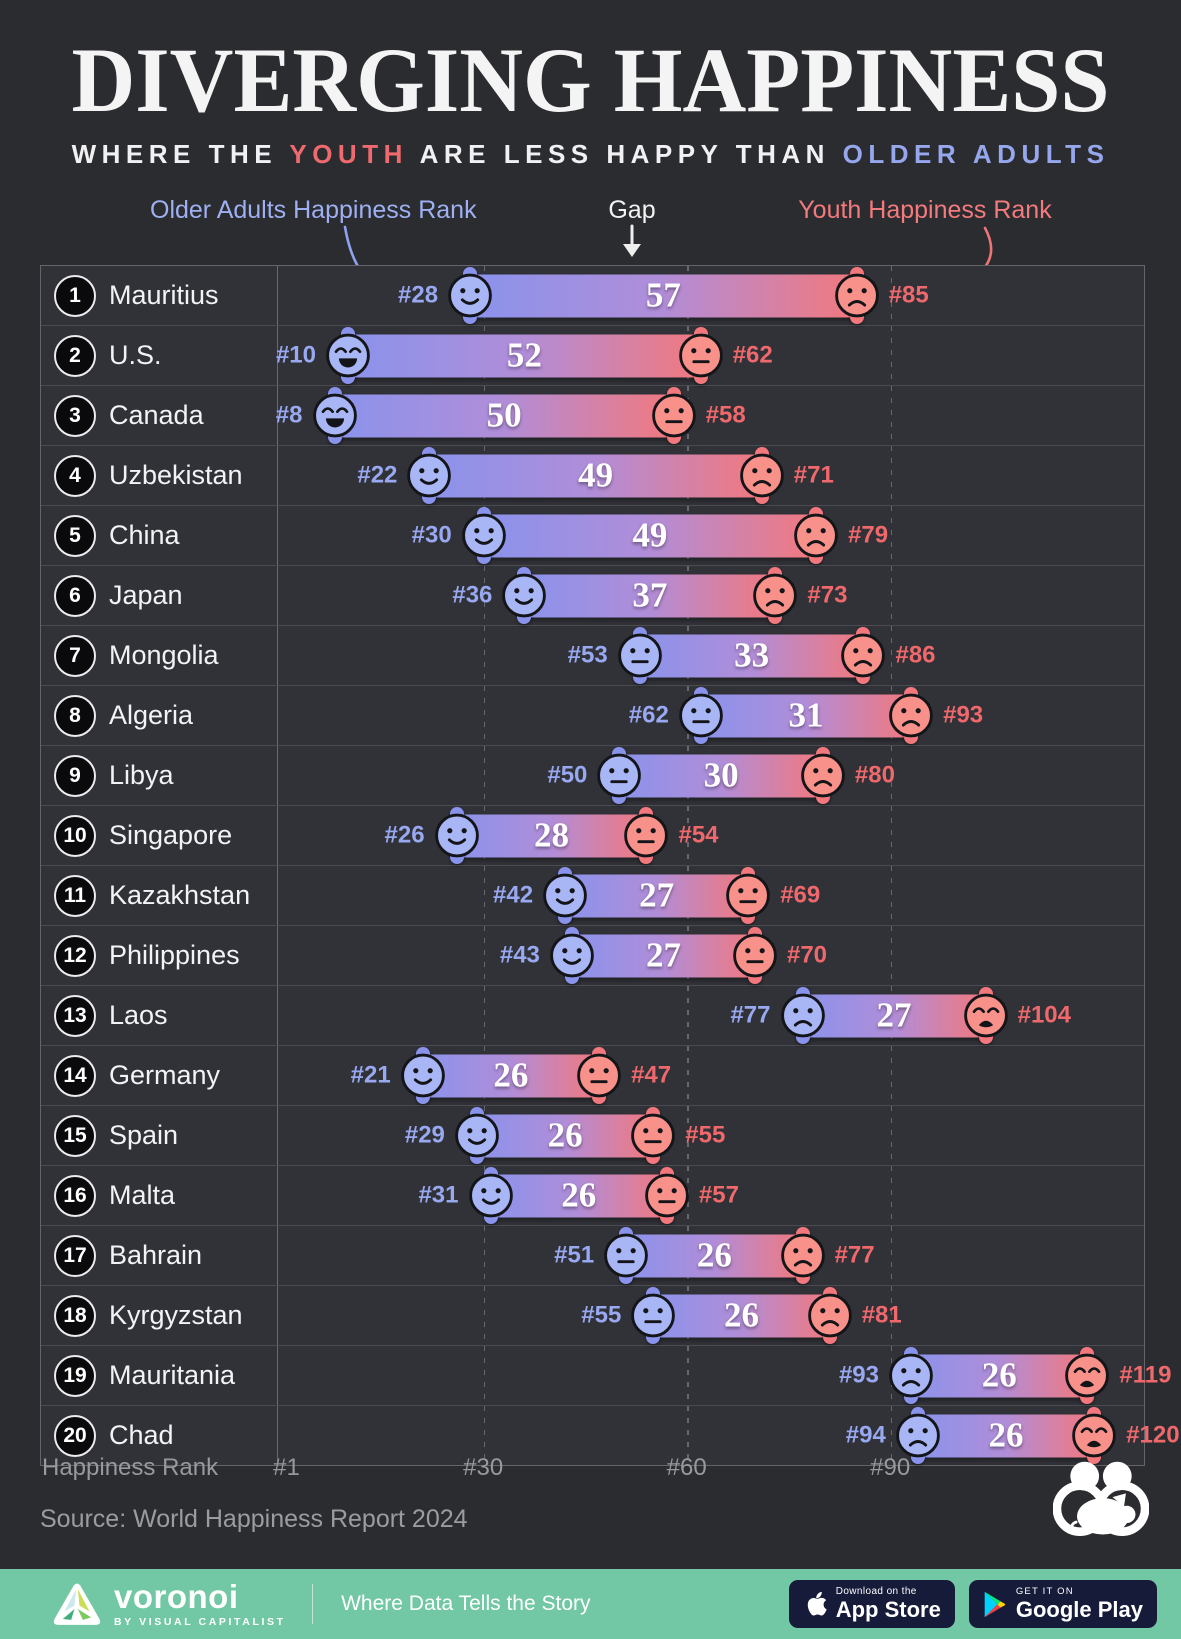 The image size is (1181, 1639). Describe the element at coordinates (657, 895) in the screenshot. I see `gap-value: 27` at that location.